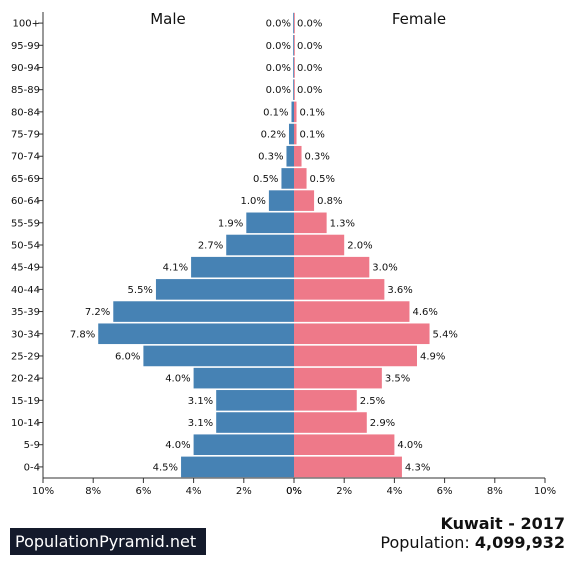  I want to click on value-label-female: 2.5%, so click(372, 401).